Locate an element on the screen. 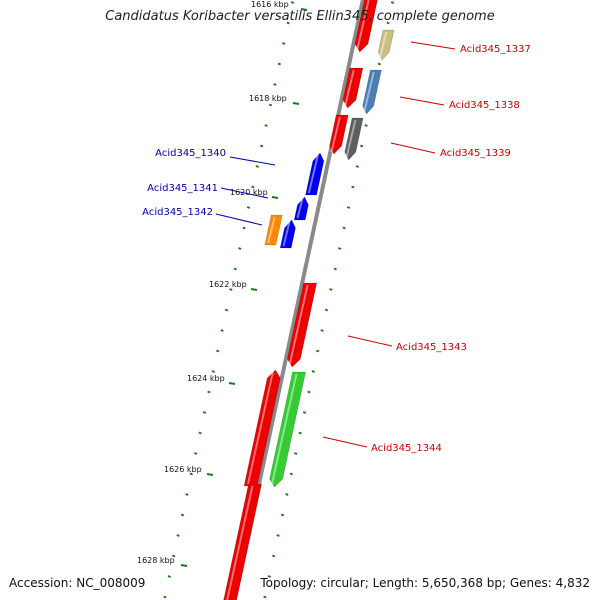 The image size is (600, 600). gene-label: Acid345_1343 is located at coordinates (431, 347).